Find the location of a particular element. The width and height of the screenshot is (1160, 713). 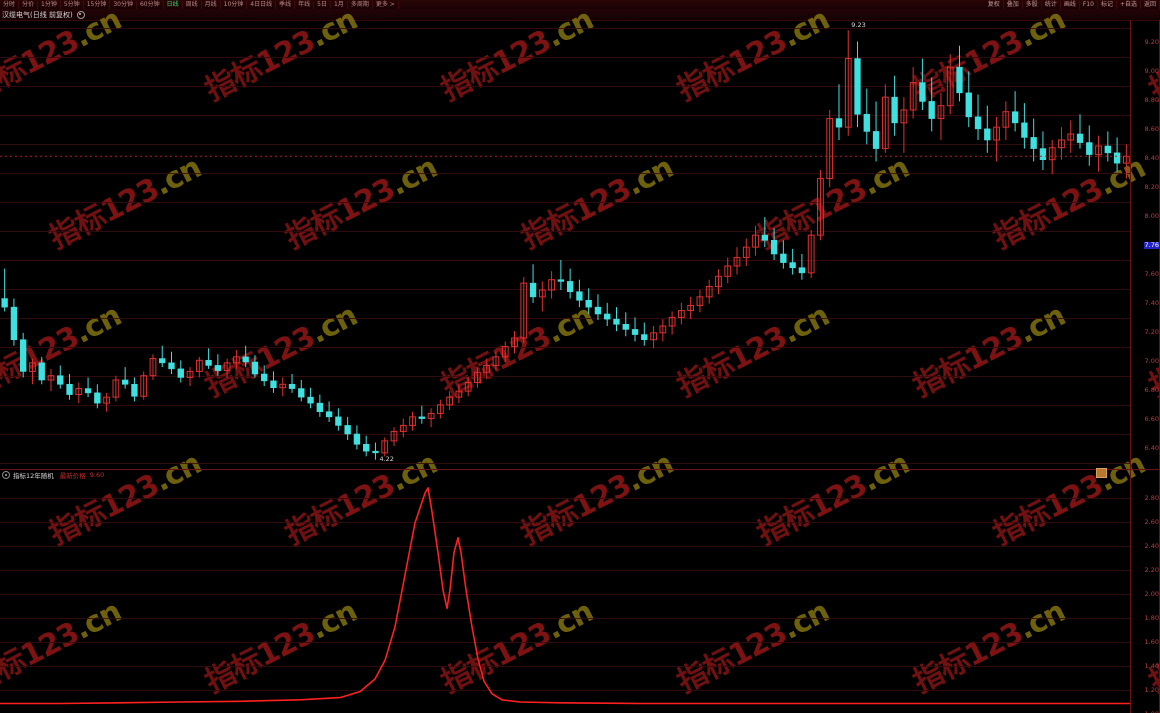

indicator-tick: 2.40 is located at coordinates (1151, 546).